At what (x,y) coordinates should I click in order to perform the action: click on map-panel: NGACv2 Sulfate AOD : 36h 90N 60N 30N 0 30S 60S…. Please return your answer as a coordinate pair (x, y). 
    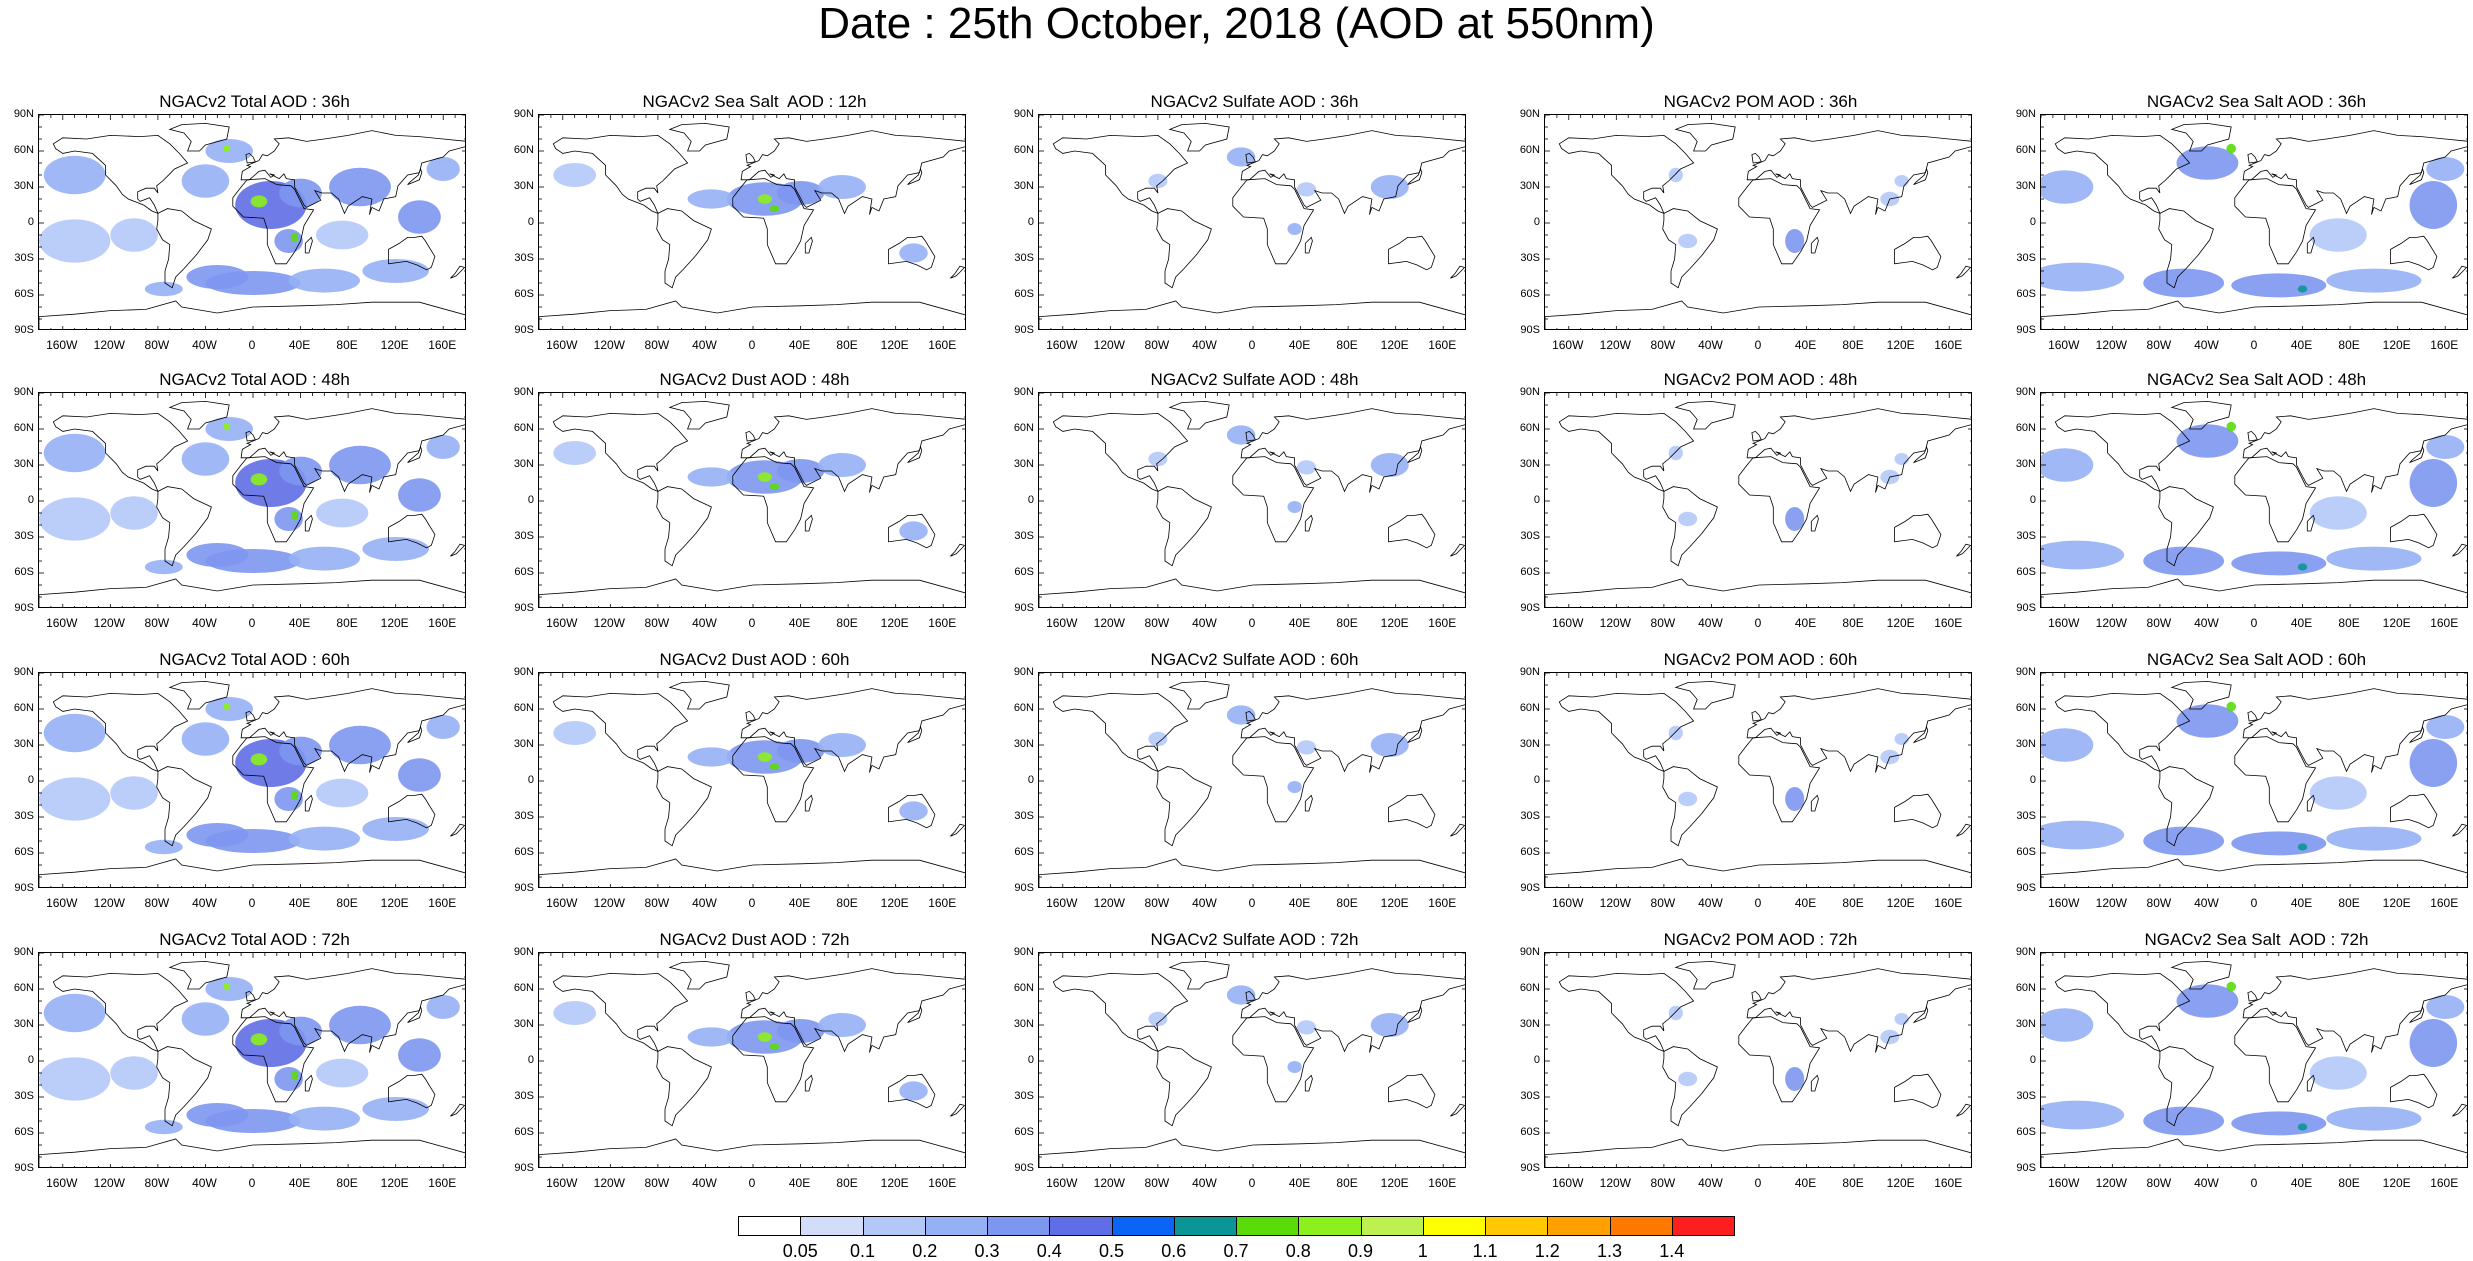
    Looking at the image, I should click on (1235, 227).